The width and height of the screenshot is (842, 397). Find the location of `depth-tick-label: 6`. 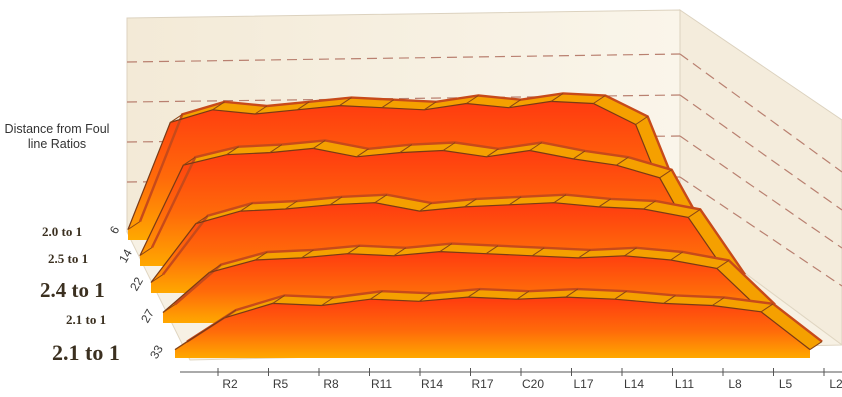

depth-tick-label: 6 is located at coordinates (115, 229).